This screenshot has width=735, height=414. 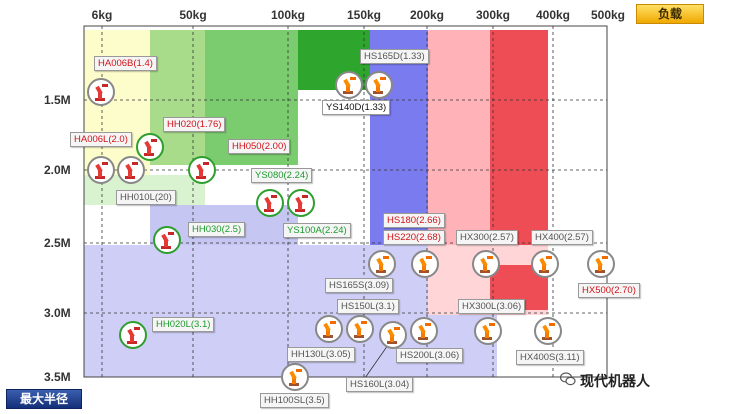 What do you see at coordinates (356, 107) in the screenshot?
I see `label-YS140D: YS140D(1.33)` at bounding box center [356, 107].